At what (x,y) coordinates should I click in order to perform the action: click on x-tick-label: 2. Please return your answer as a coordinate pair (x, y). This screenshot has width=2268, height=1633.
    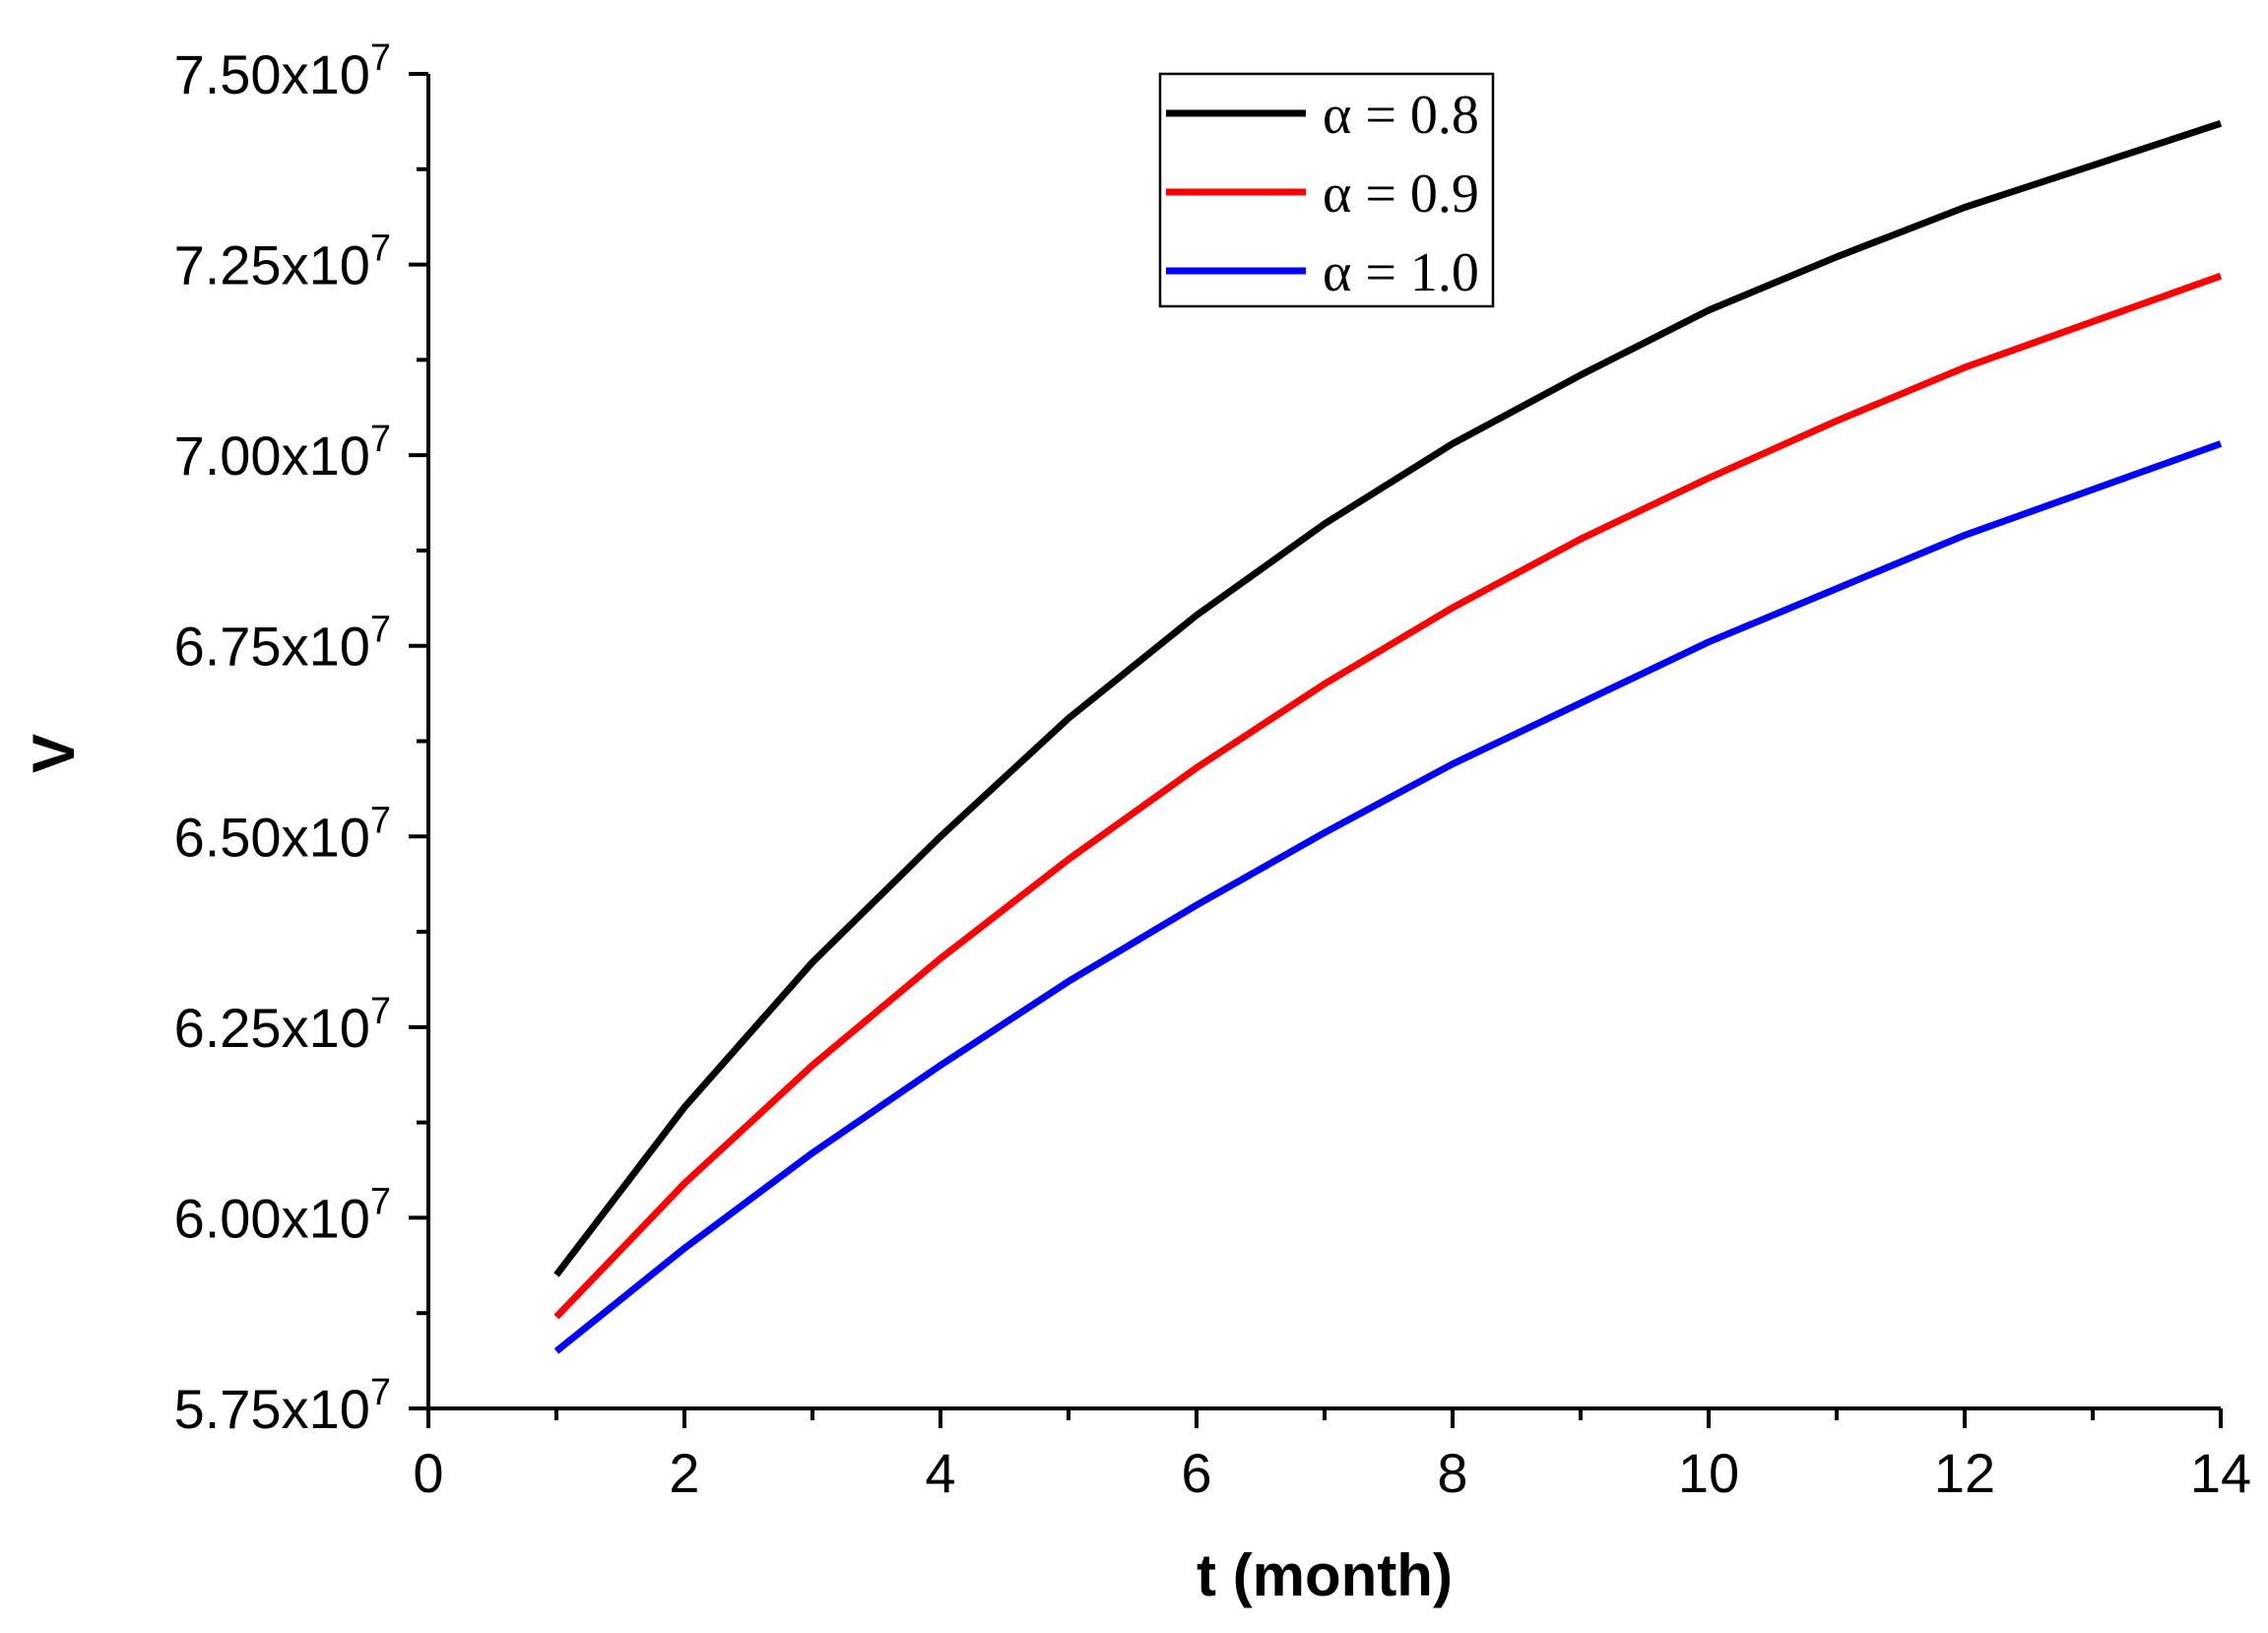
    Looking at the image, I should click on (684, 1473).